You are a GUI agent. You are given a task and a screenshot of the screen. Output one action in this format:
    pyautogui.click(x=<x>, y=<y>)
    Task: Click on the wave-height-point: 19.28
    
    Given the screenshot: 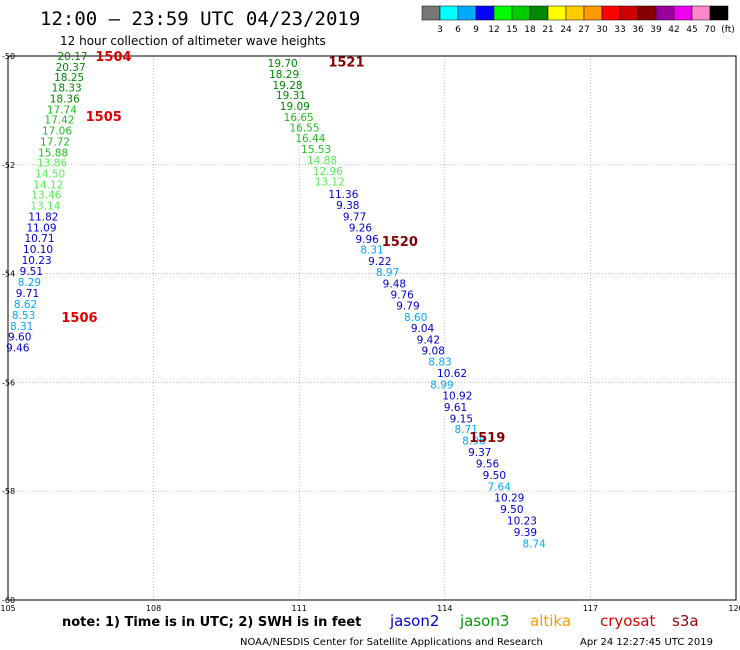 What is the action you would take?
    pyautogui.click(x=288, y=86)
    